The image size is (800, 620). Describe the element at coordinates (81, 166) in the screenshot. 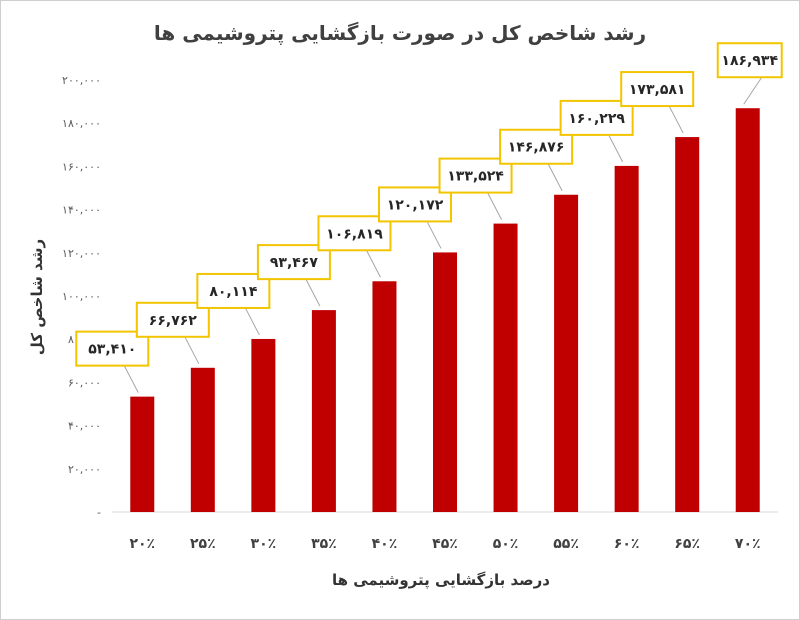

I see `y-tick-label: ۱۶۰,۰۰۰` at that location.